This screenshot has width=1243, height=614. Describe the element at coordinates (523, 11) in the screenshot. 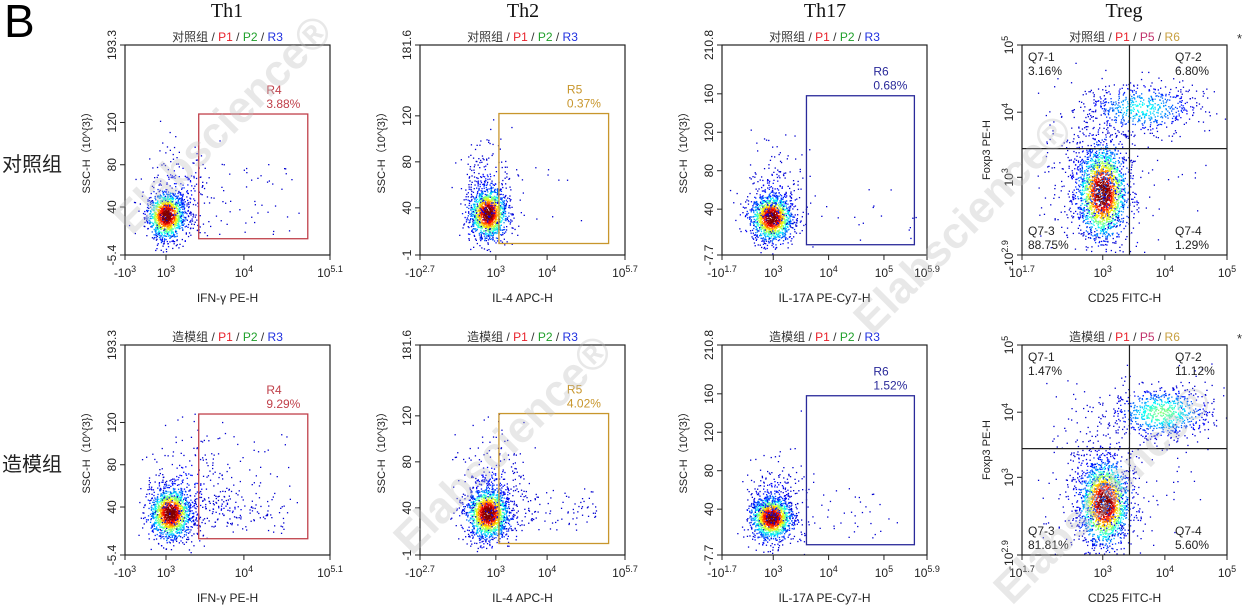

I see `column-title-th2: Th2` at that location.